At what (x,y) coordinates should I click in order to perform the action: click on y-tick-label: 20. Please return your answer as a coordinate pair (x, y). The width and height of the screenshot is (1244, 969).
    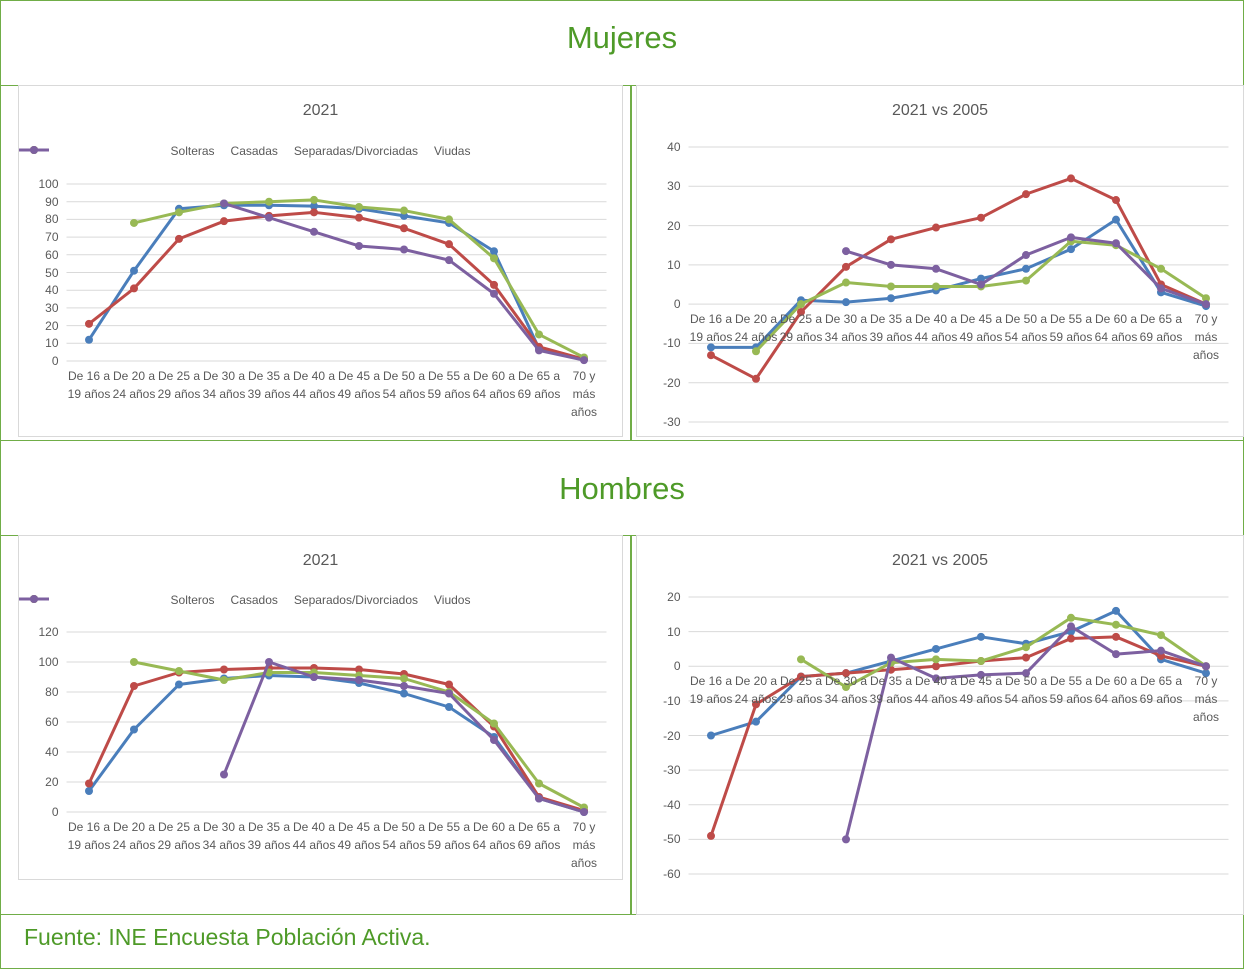
    Looking at the image, I should click on (674, 225).